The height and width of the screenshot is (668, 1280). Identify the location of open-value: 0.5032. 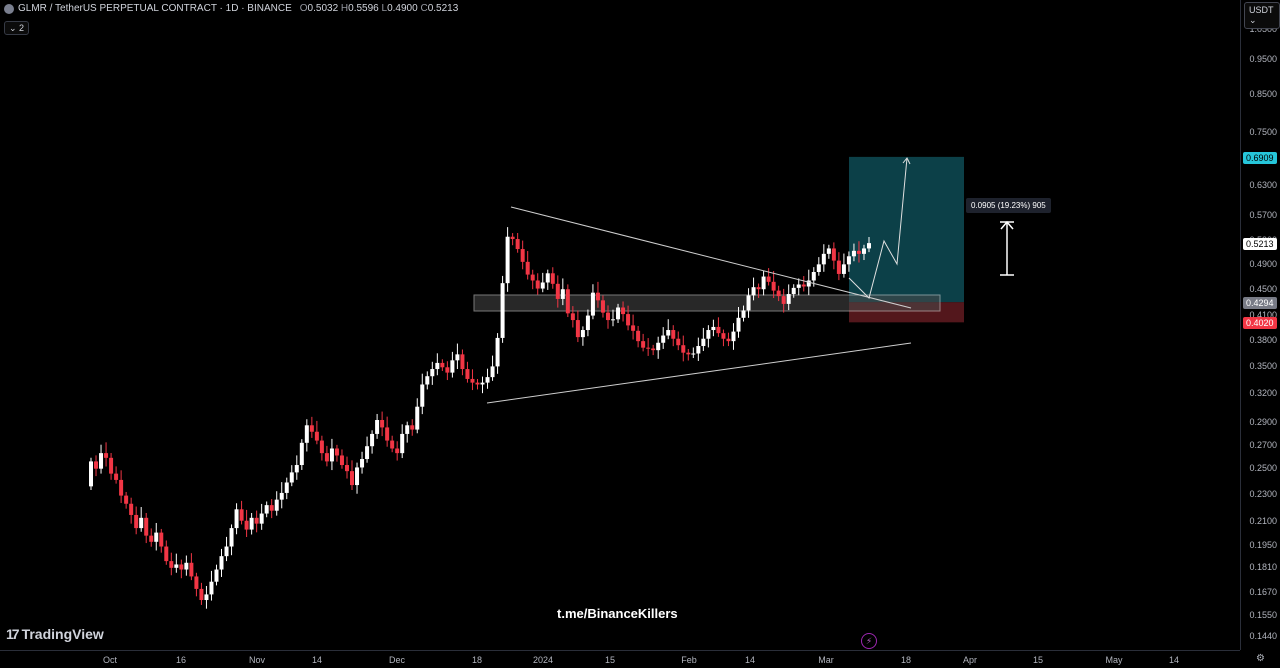
(323, 8).